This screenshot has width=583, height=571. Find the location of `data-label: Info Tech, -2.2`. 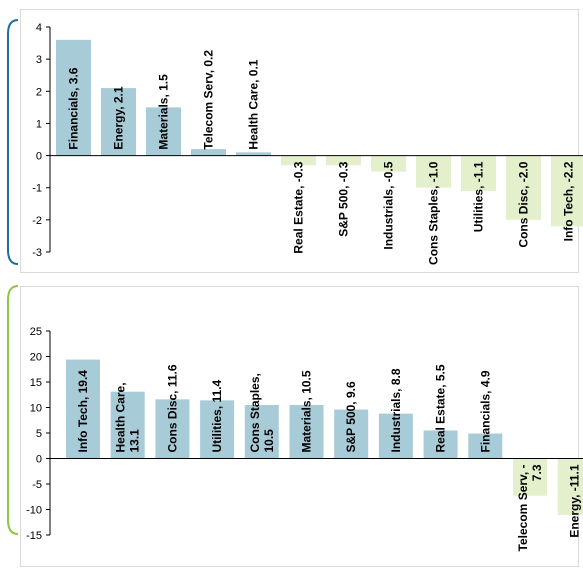

data-label: Info Tech, -2.2 is located at coordinates (569, 201).